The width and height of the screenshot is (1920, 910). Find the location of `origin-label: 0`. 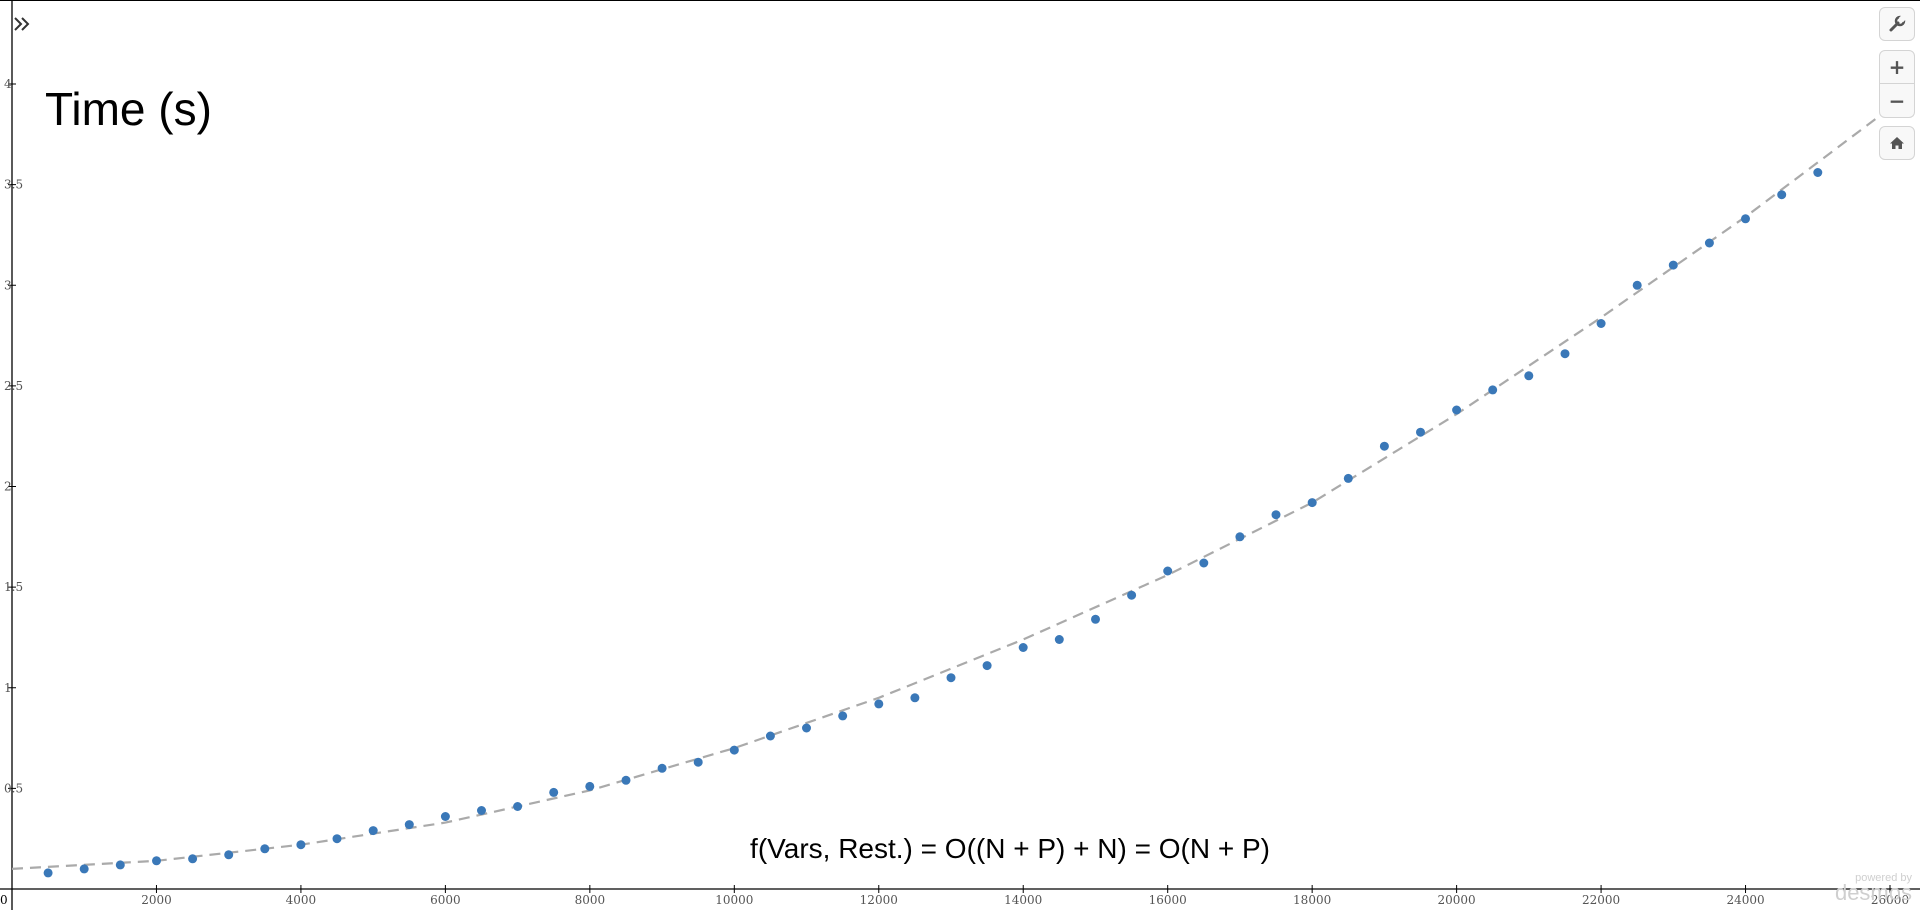

origin-label: 0 is located at coordinates (4, 900).